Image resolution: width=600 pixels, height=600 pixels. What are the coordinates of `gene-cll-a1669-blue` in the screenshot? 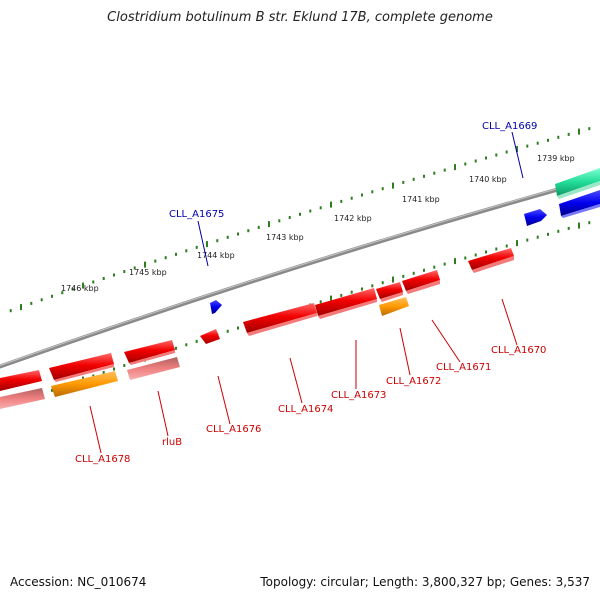 It's located at (579, 204).